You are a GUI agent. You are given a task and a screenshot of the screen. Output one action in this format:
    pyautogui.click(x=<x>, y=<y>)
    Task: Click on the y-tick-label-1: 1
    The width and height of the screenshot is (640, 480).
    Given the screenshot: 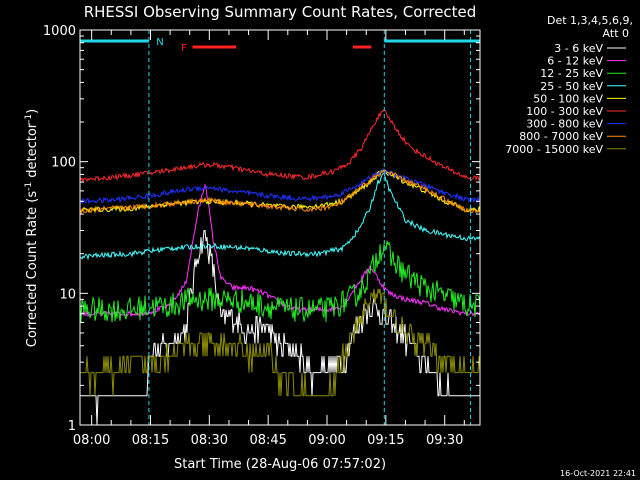 What is the action you would take?
    pyautogui.click(x=72, y=426)
    